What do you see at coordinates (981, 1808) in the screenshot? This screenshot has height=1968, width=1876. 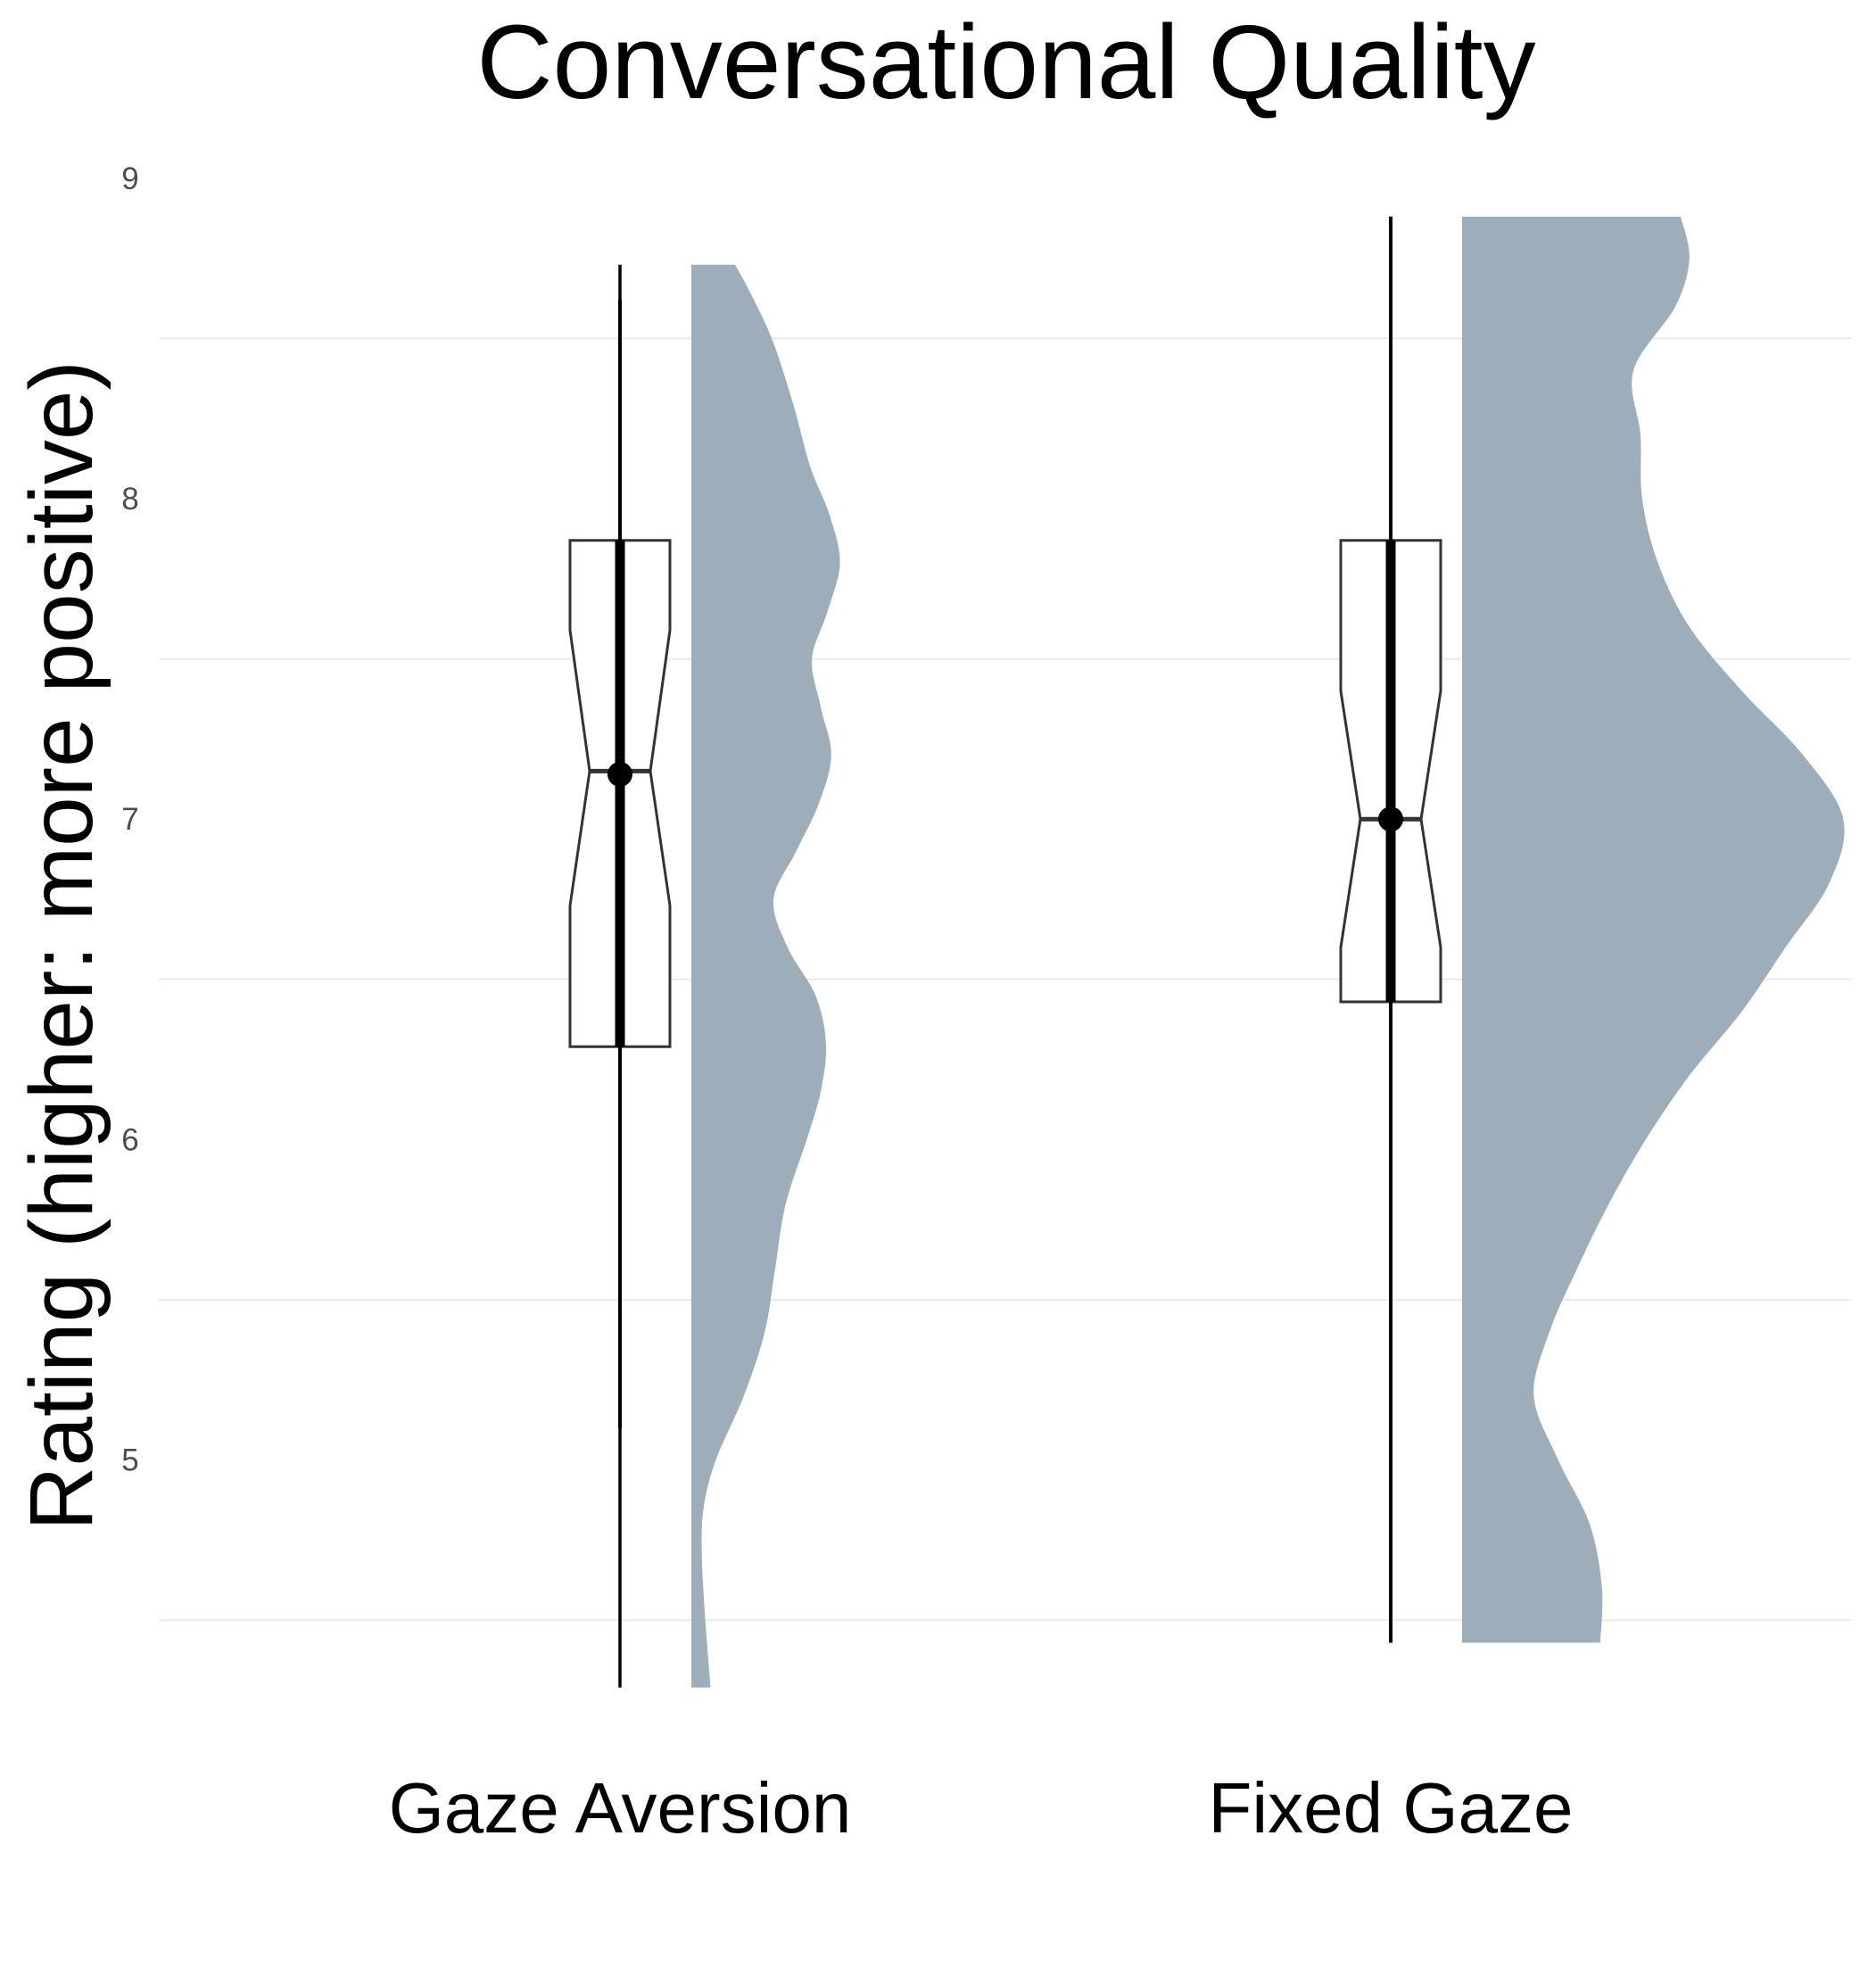 I see `x-axis-ticks: Gaze Aversion Fixed Gaze` at bounding box center [981, 1808].